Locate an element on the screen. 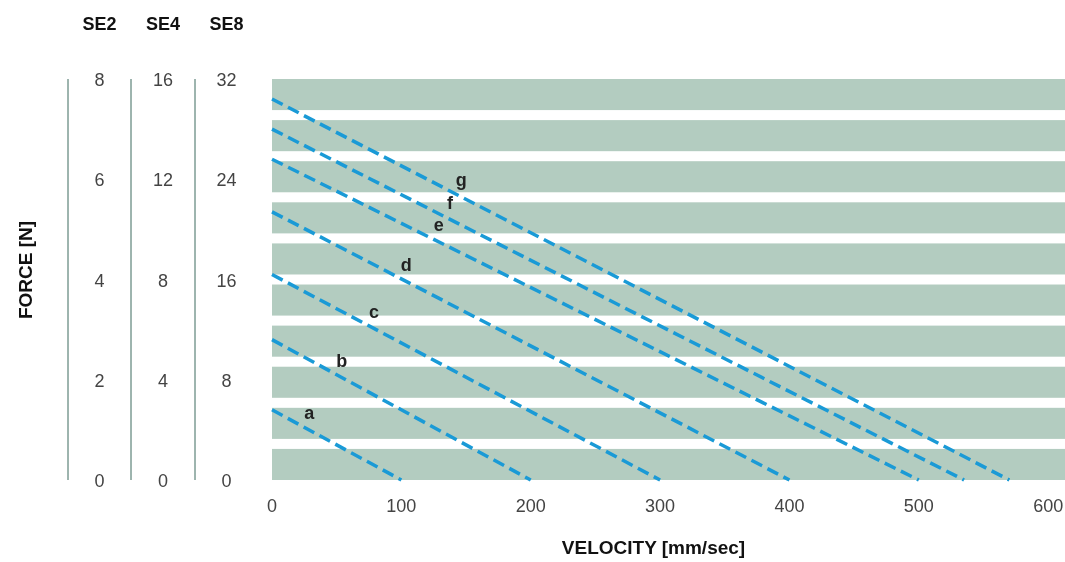  x-tick-label: 600 is located at coordinates (1048, 506).